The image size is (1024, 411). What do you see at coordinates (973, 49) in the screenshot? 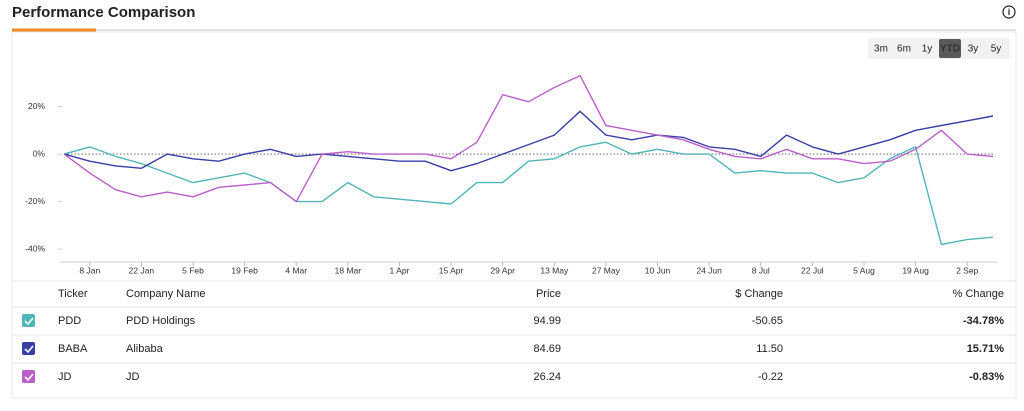
I see `range-button: 3y` at bounding box center [973, 49].